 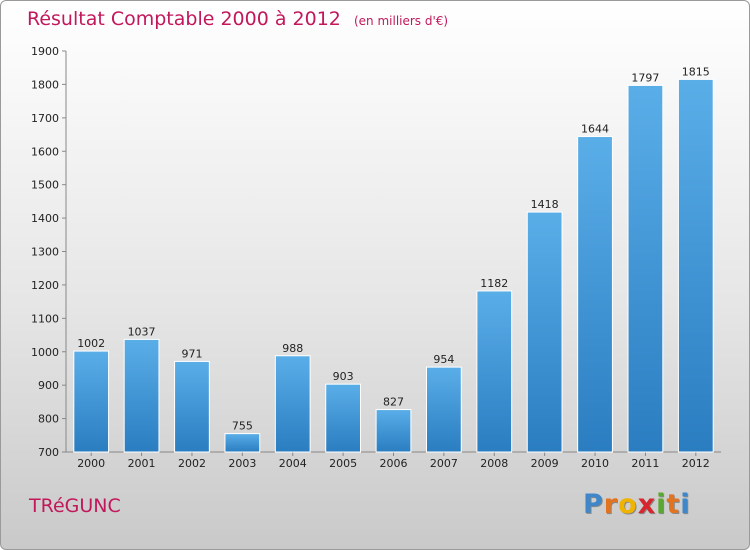 What do you see at coordinates (544, 332) in the screenshot?
I see `bar-2009` at bounding box center [544, 332].